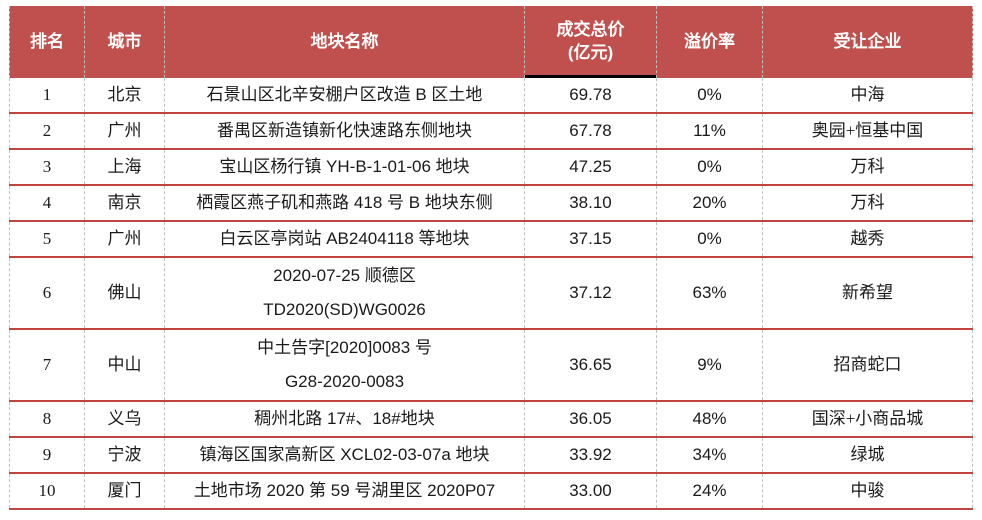 This screenshot has width=982, height=520. Describe the element at coordinates (590, 30) in the screenshot. I see `header-price-label-line1: 成交总价` at that location.